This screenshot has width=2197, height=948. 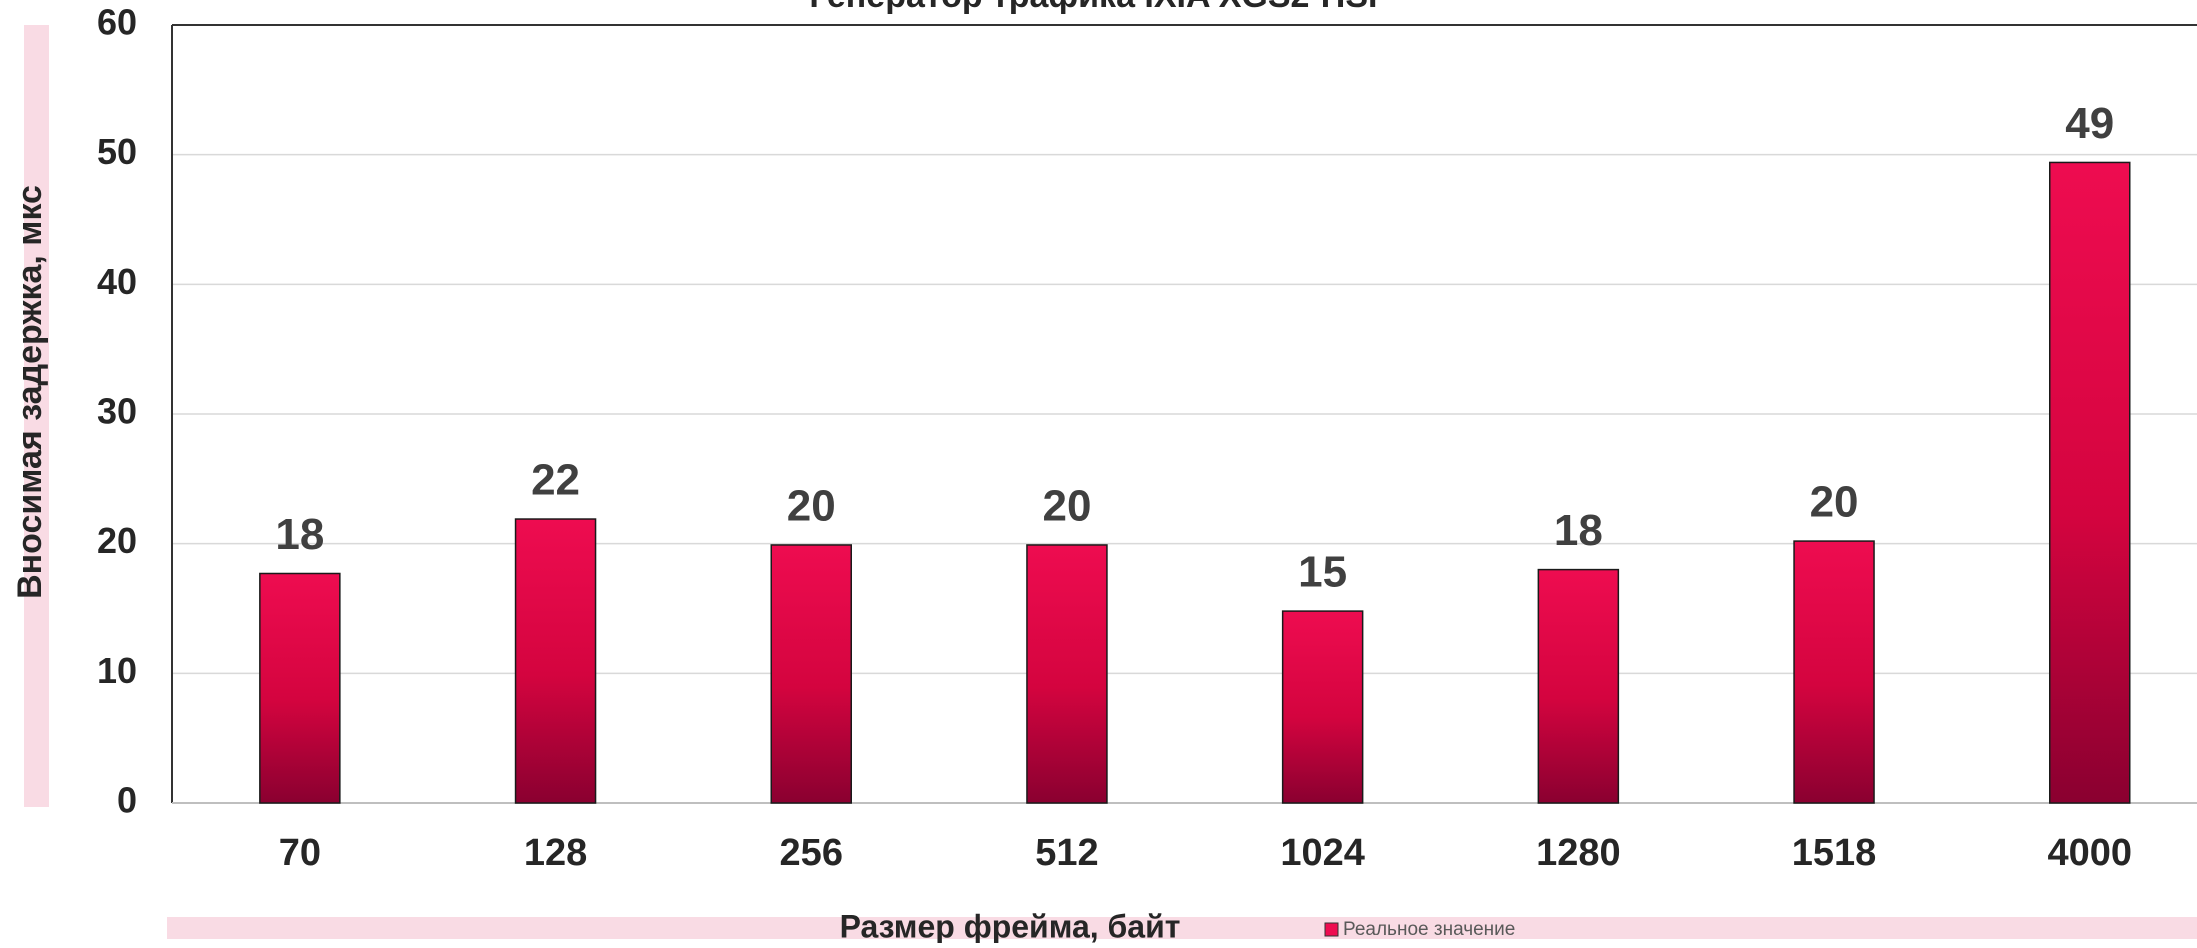 What do you see at coordinates (1010, 925) in the screenshot?
I see `x-axis-label: Размер фрейма, байт` at bounding box center [1010, 925].